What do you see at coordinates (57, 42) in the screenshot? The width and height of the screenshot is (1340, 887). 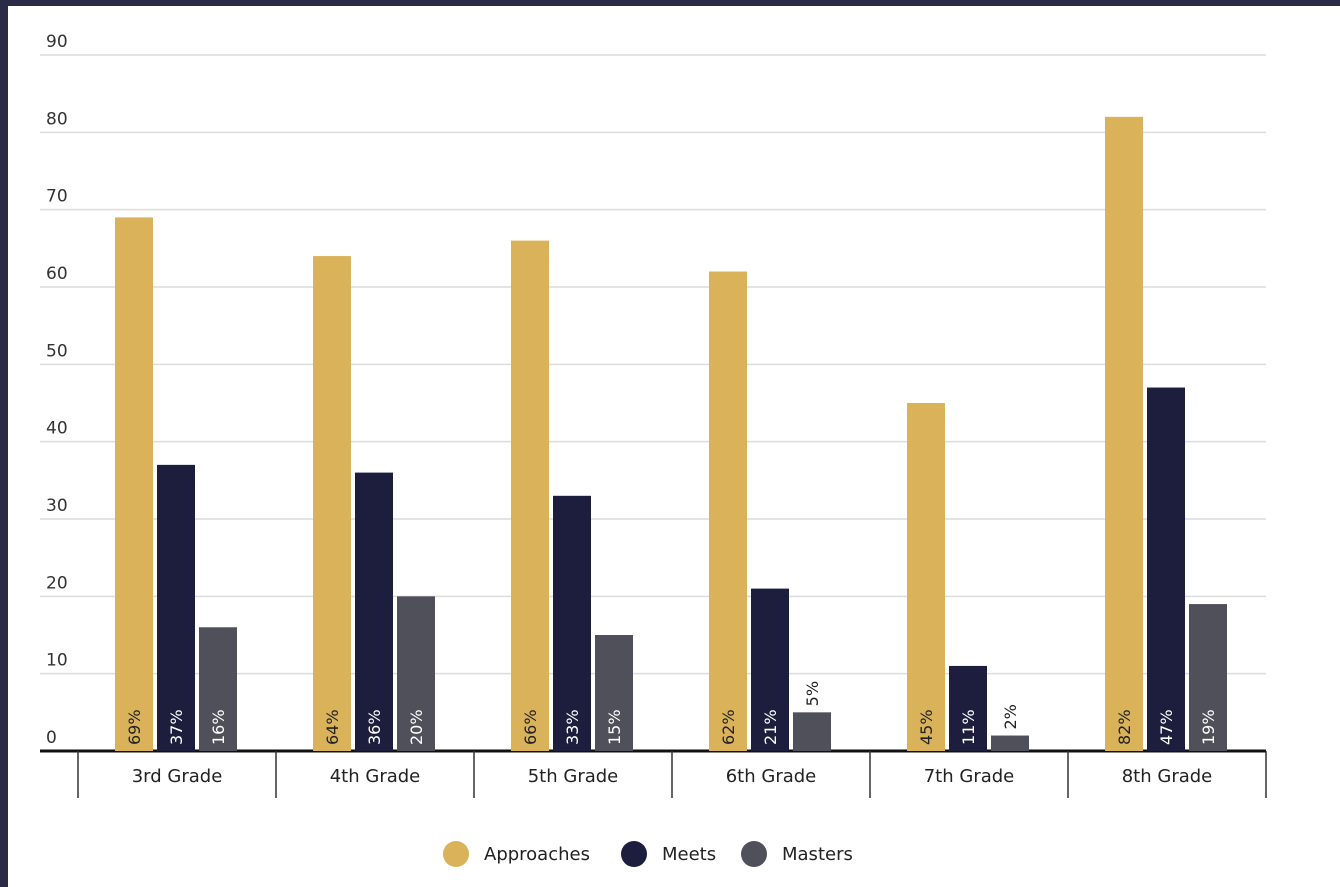 I see `y-tick-label: 90` at bounding box center [57, 42].